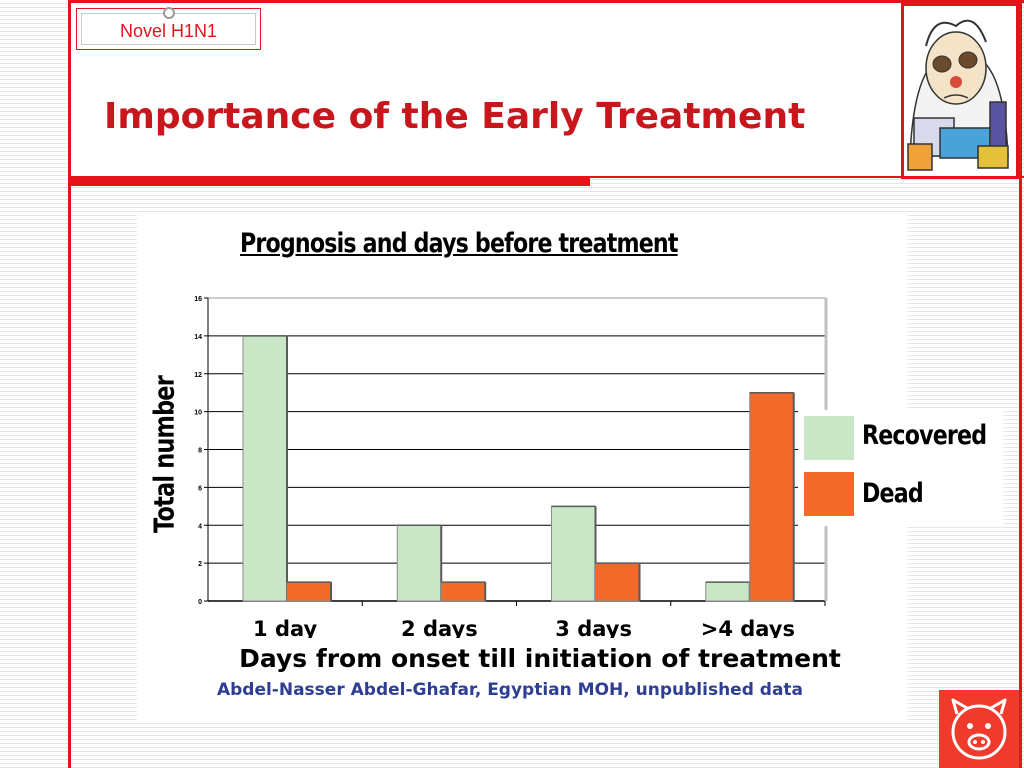 This screenshot has height=768, width=1024. I want to click on y-tick-label: 4, so click(200, 526).